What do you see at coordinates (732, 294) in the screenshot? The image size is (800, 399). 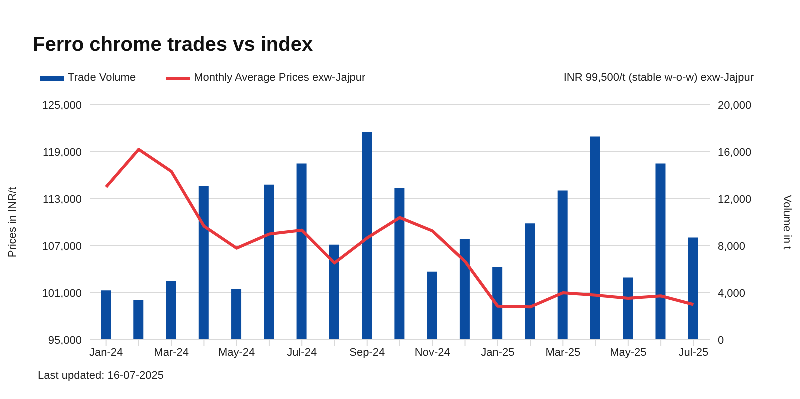 I see `y2-tick-label: 4,000` at bounding box center [732, 294].